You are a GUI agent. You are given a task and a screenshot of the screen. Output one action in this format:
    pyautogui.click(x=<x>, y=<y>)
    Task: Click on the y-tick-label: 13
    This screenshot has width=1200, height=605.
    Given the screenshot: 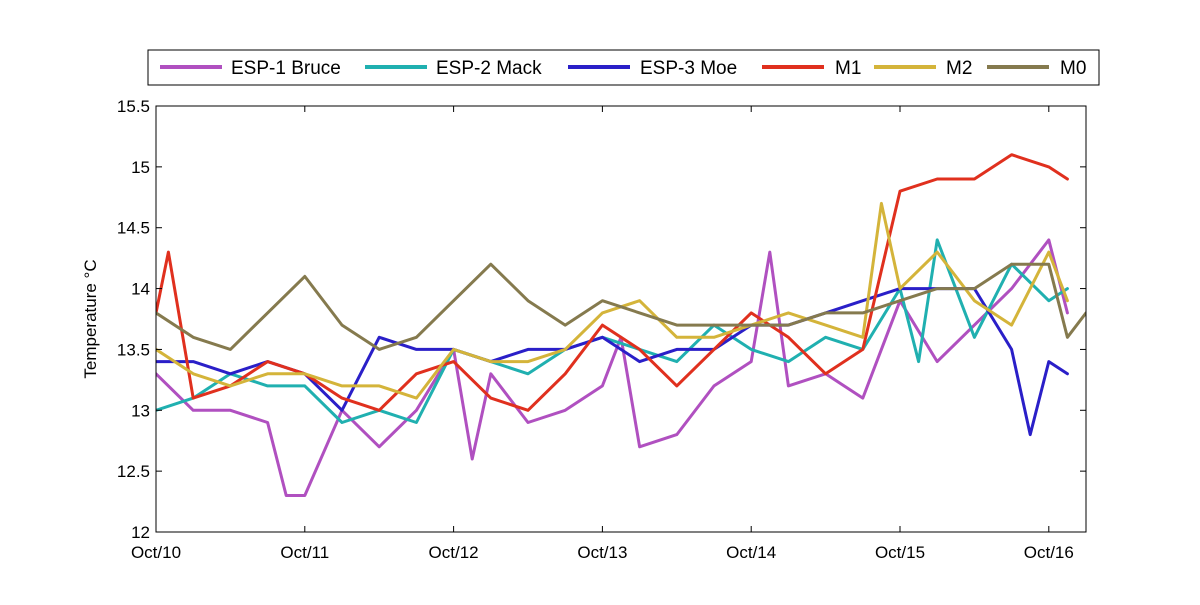 What is the action you would take?
    pyautogui.click(x=140, y=410)
    